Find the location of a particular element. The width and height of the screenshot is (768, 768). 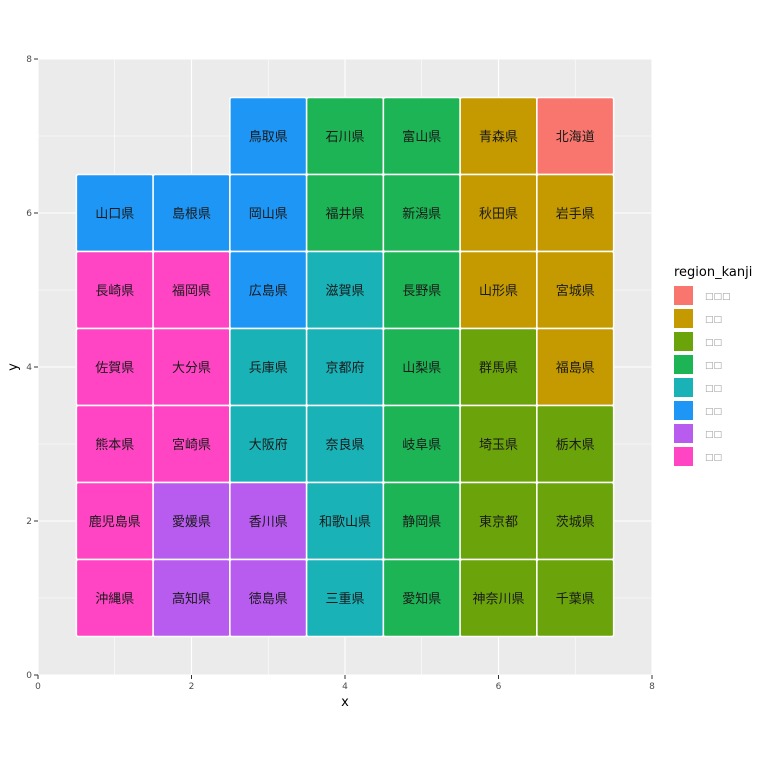

tile-label: 山口県 is located at coordinates (114, 214).